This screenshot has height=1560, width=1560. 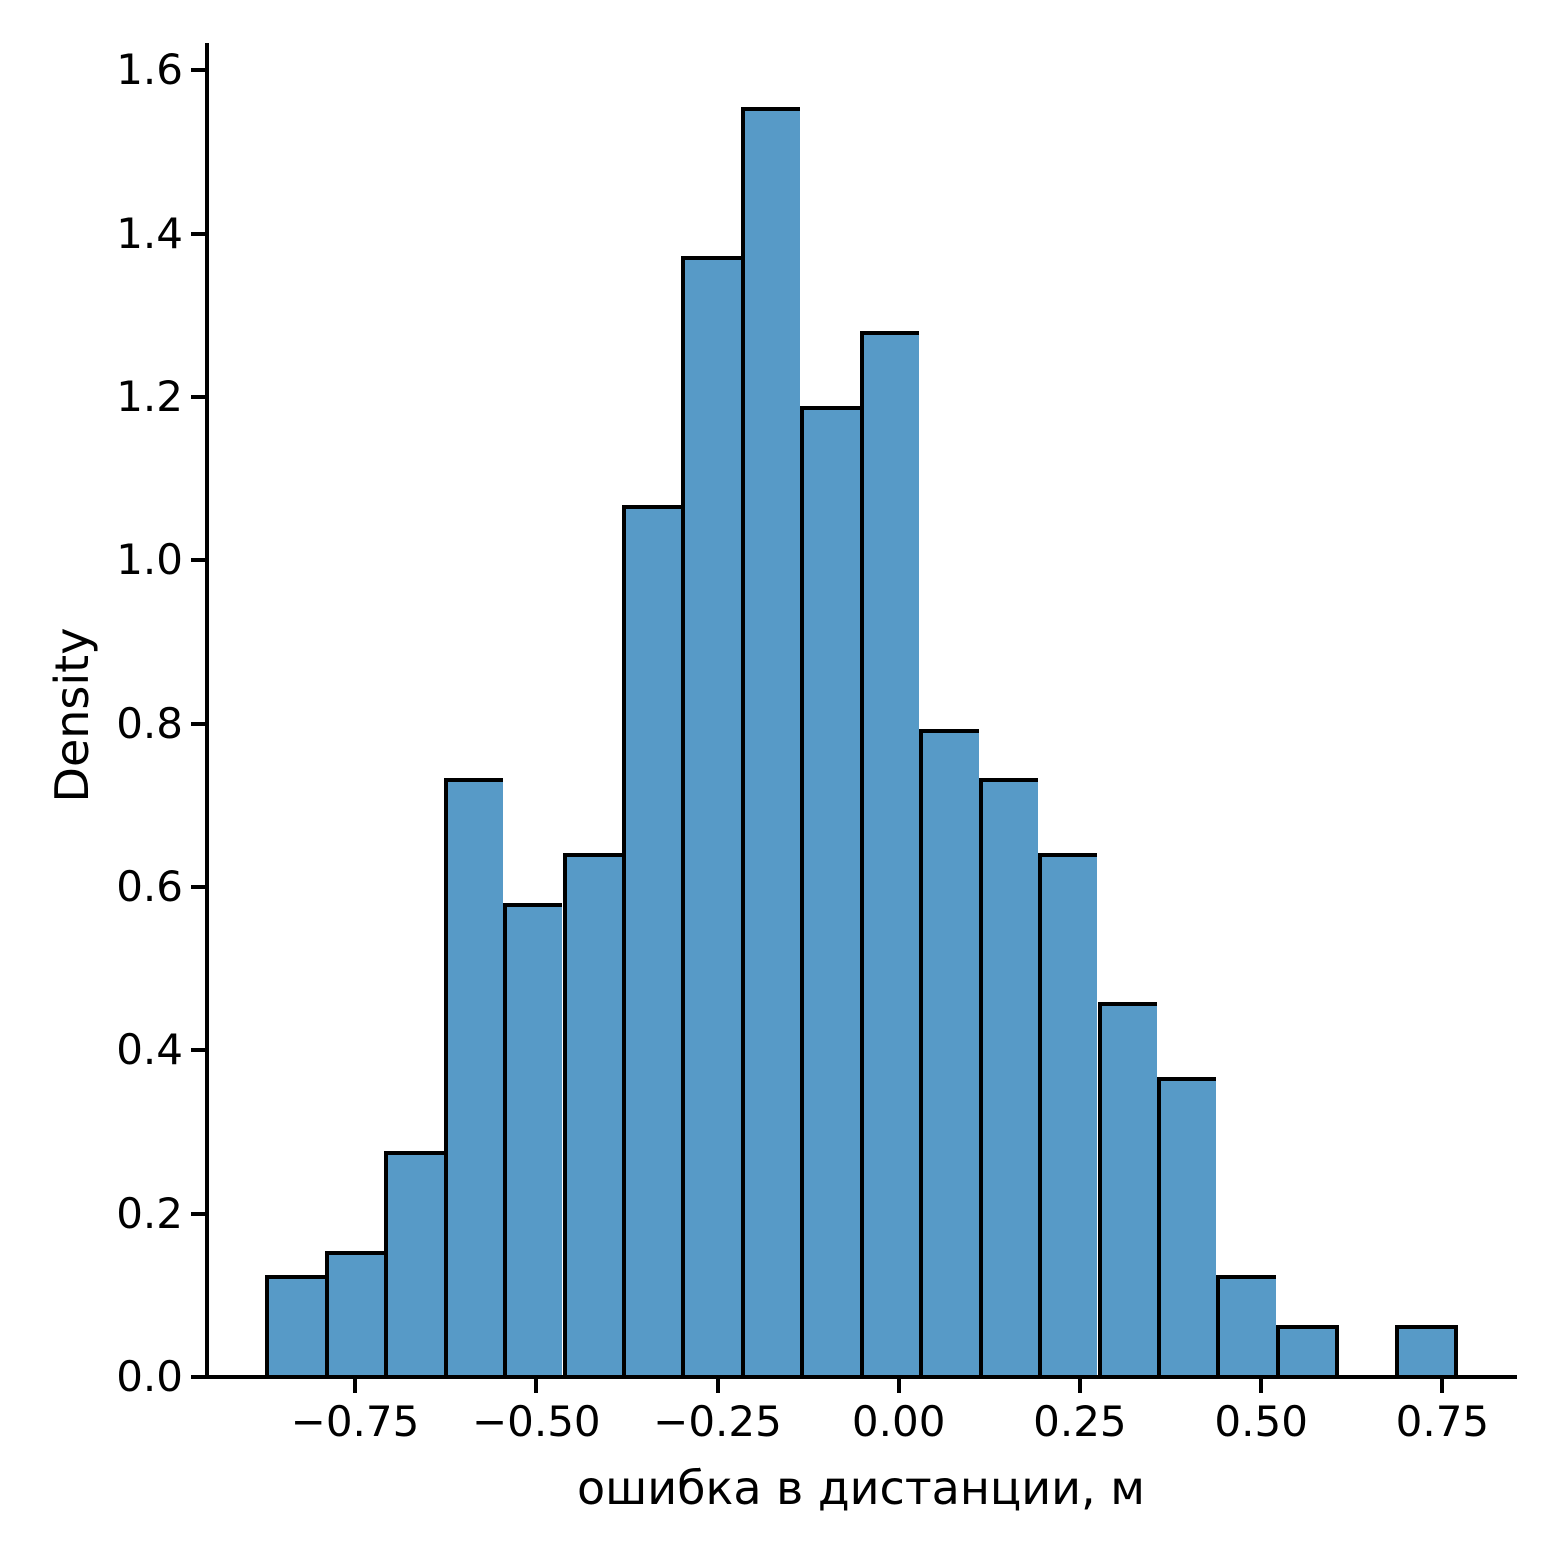 I want to click on y-tick-label: 0.4, so click(x=149, y=1050).